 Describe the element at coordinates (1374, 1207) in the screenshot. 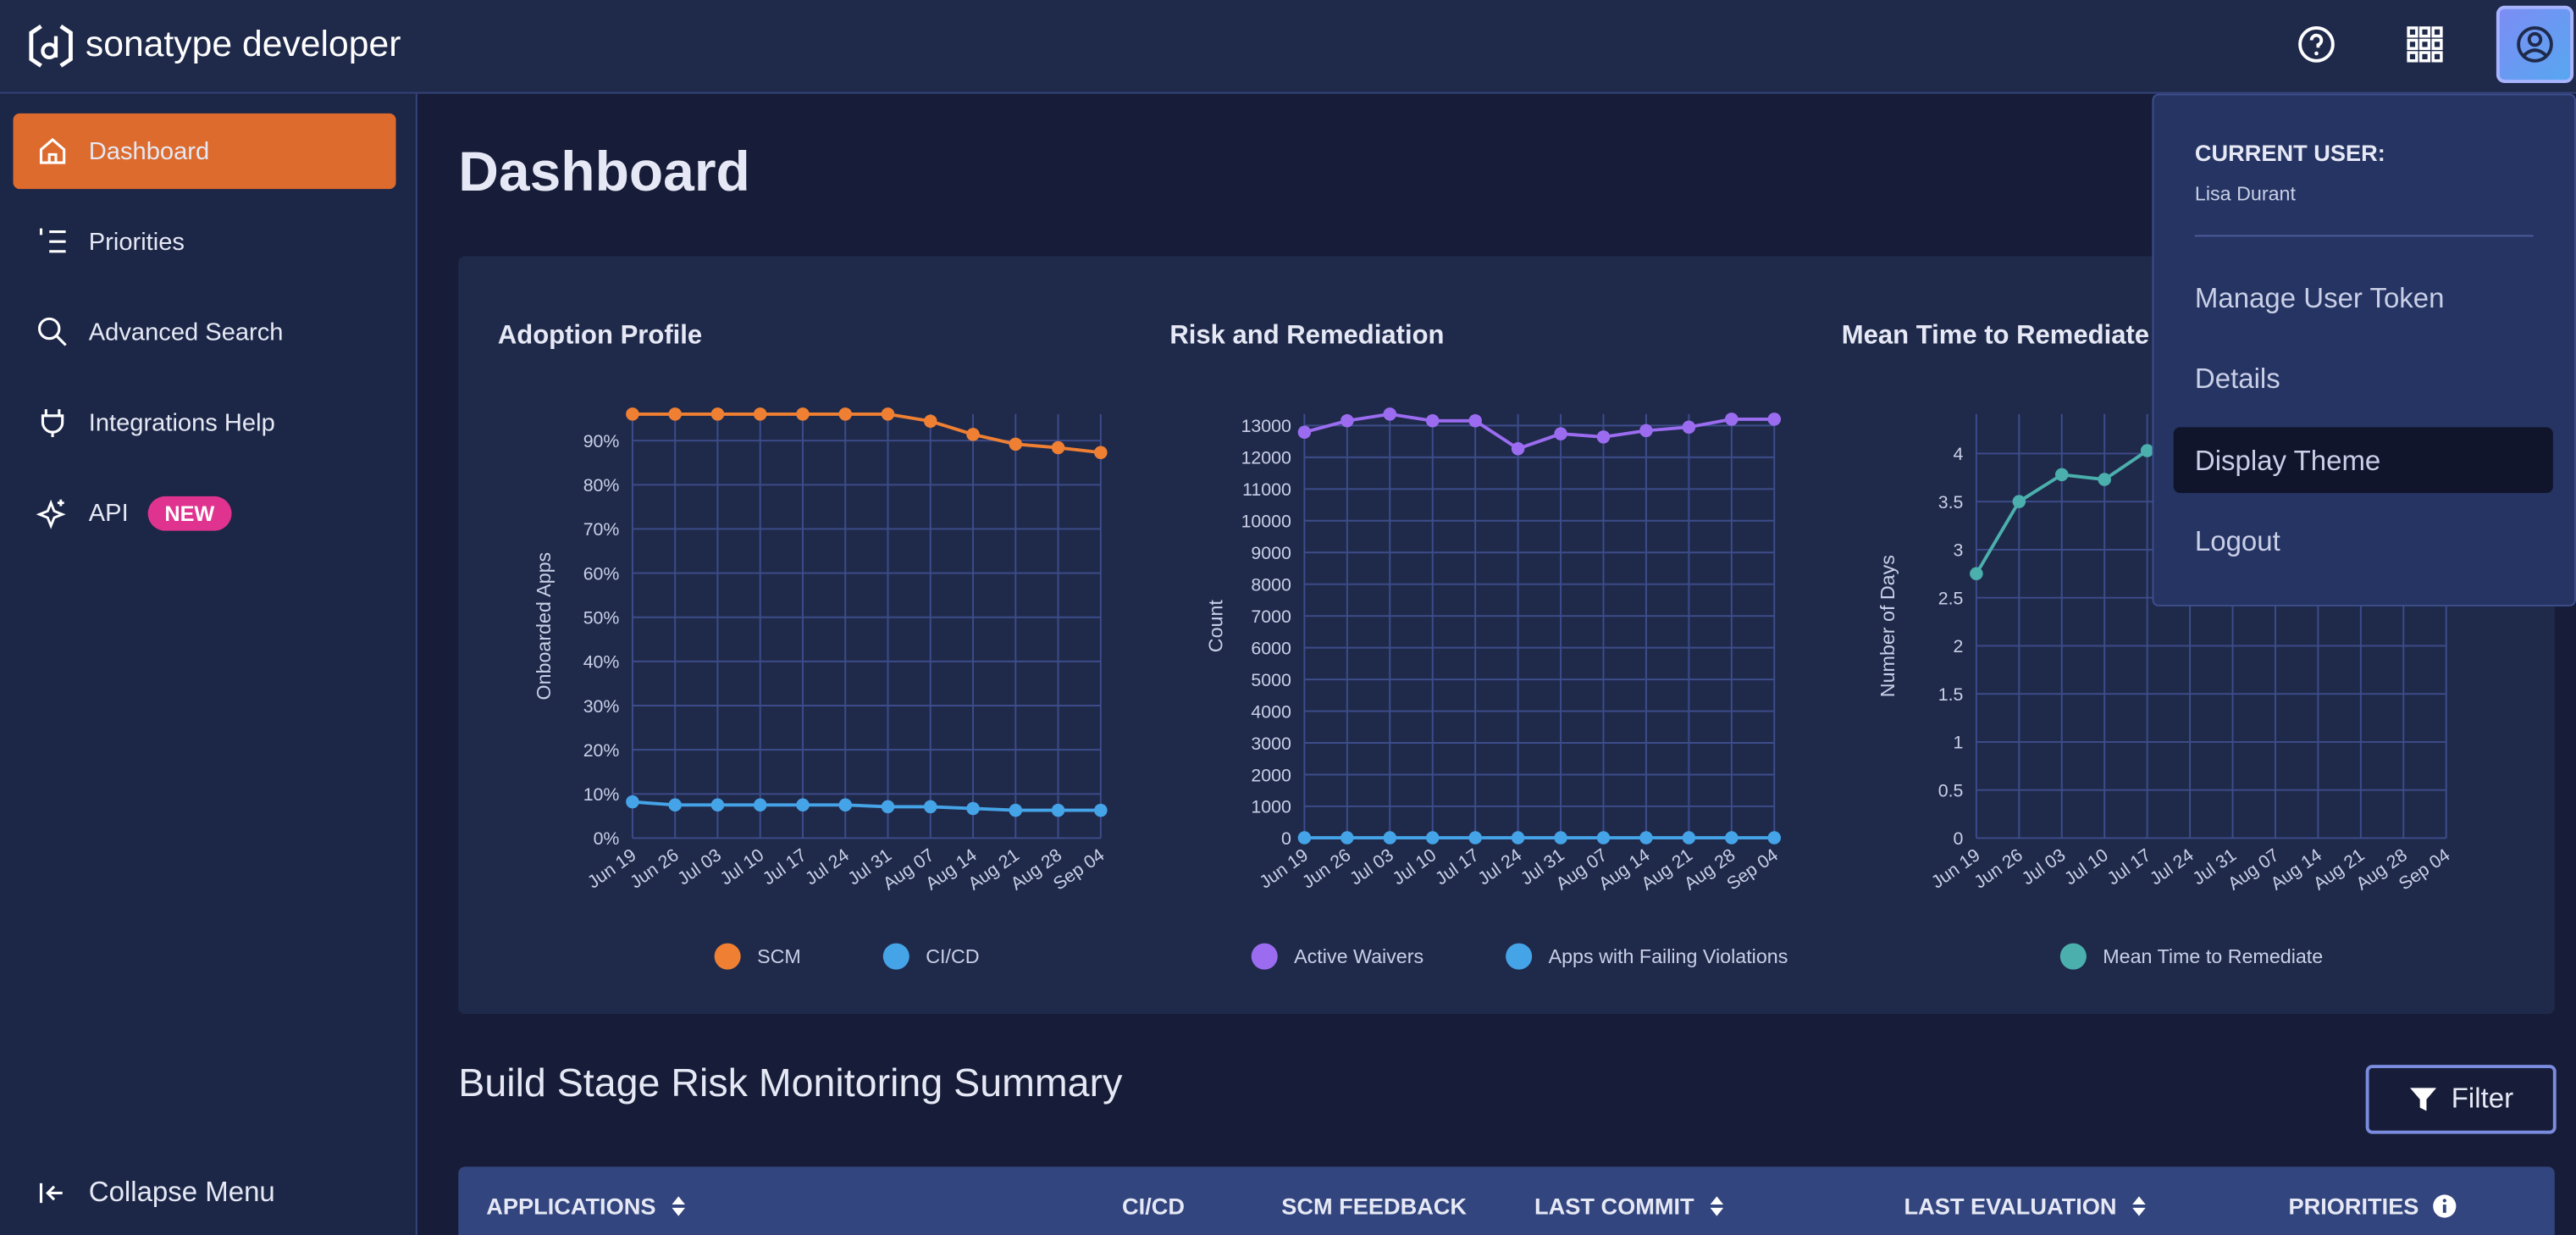

I see `col-label: SCM FEEDBACK` at that location.